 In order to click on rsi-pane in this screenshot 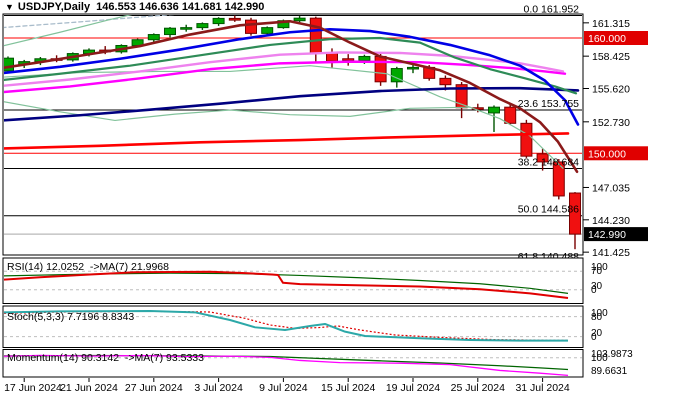, I will do `click(293, 280)`.